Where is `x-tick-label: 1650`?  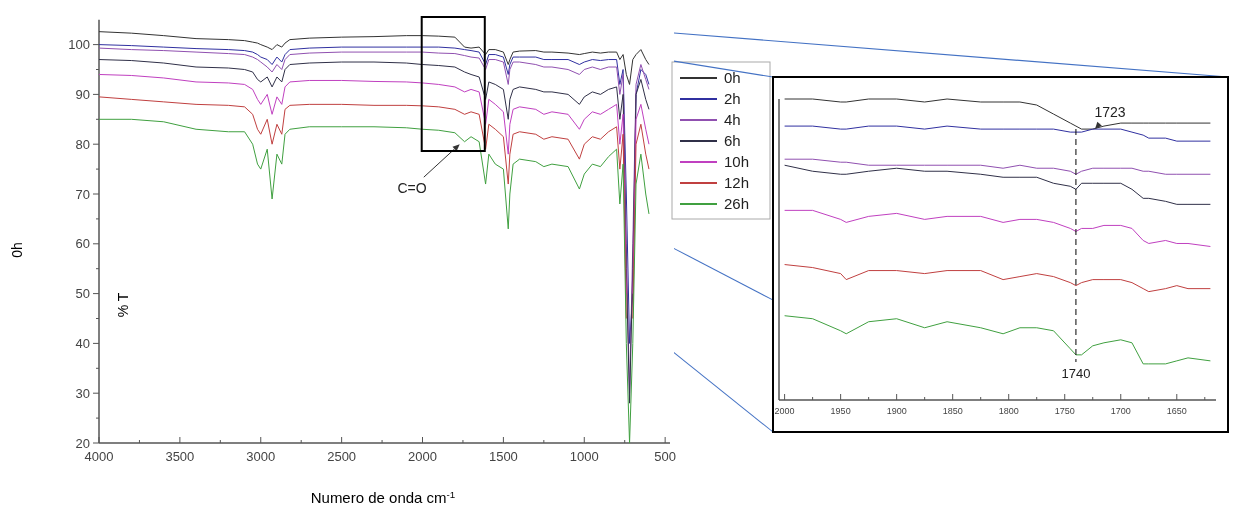 x-tick-label: 1650 is located at coordinates (1176, 411).